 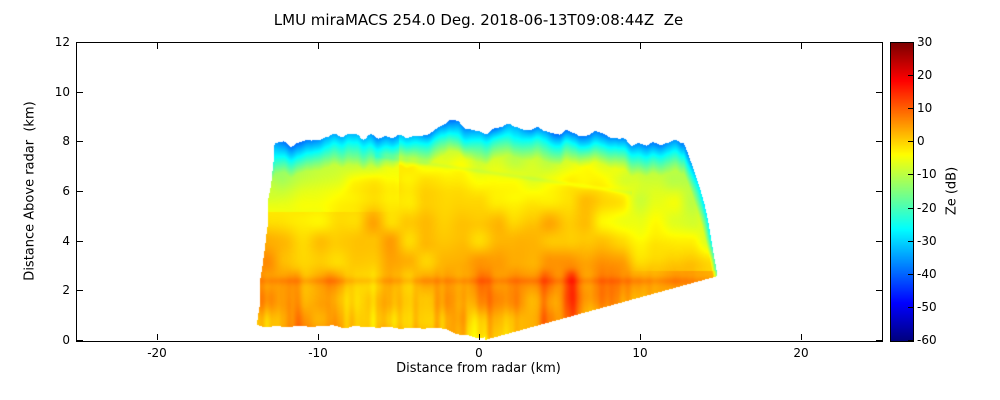 I want to click on colorbar-tick-label: -40, so click(x=927, y=274).